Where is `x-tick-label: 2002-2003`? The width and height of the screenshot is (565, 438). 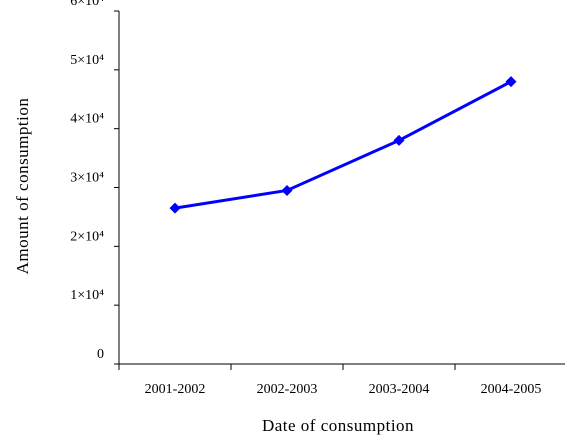
x-tick-label: 2002-2003 is located at coordinates (287, 389).